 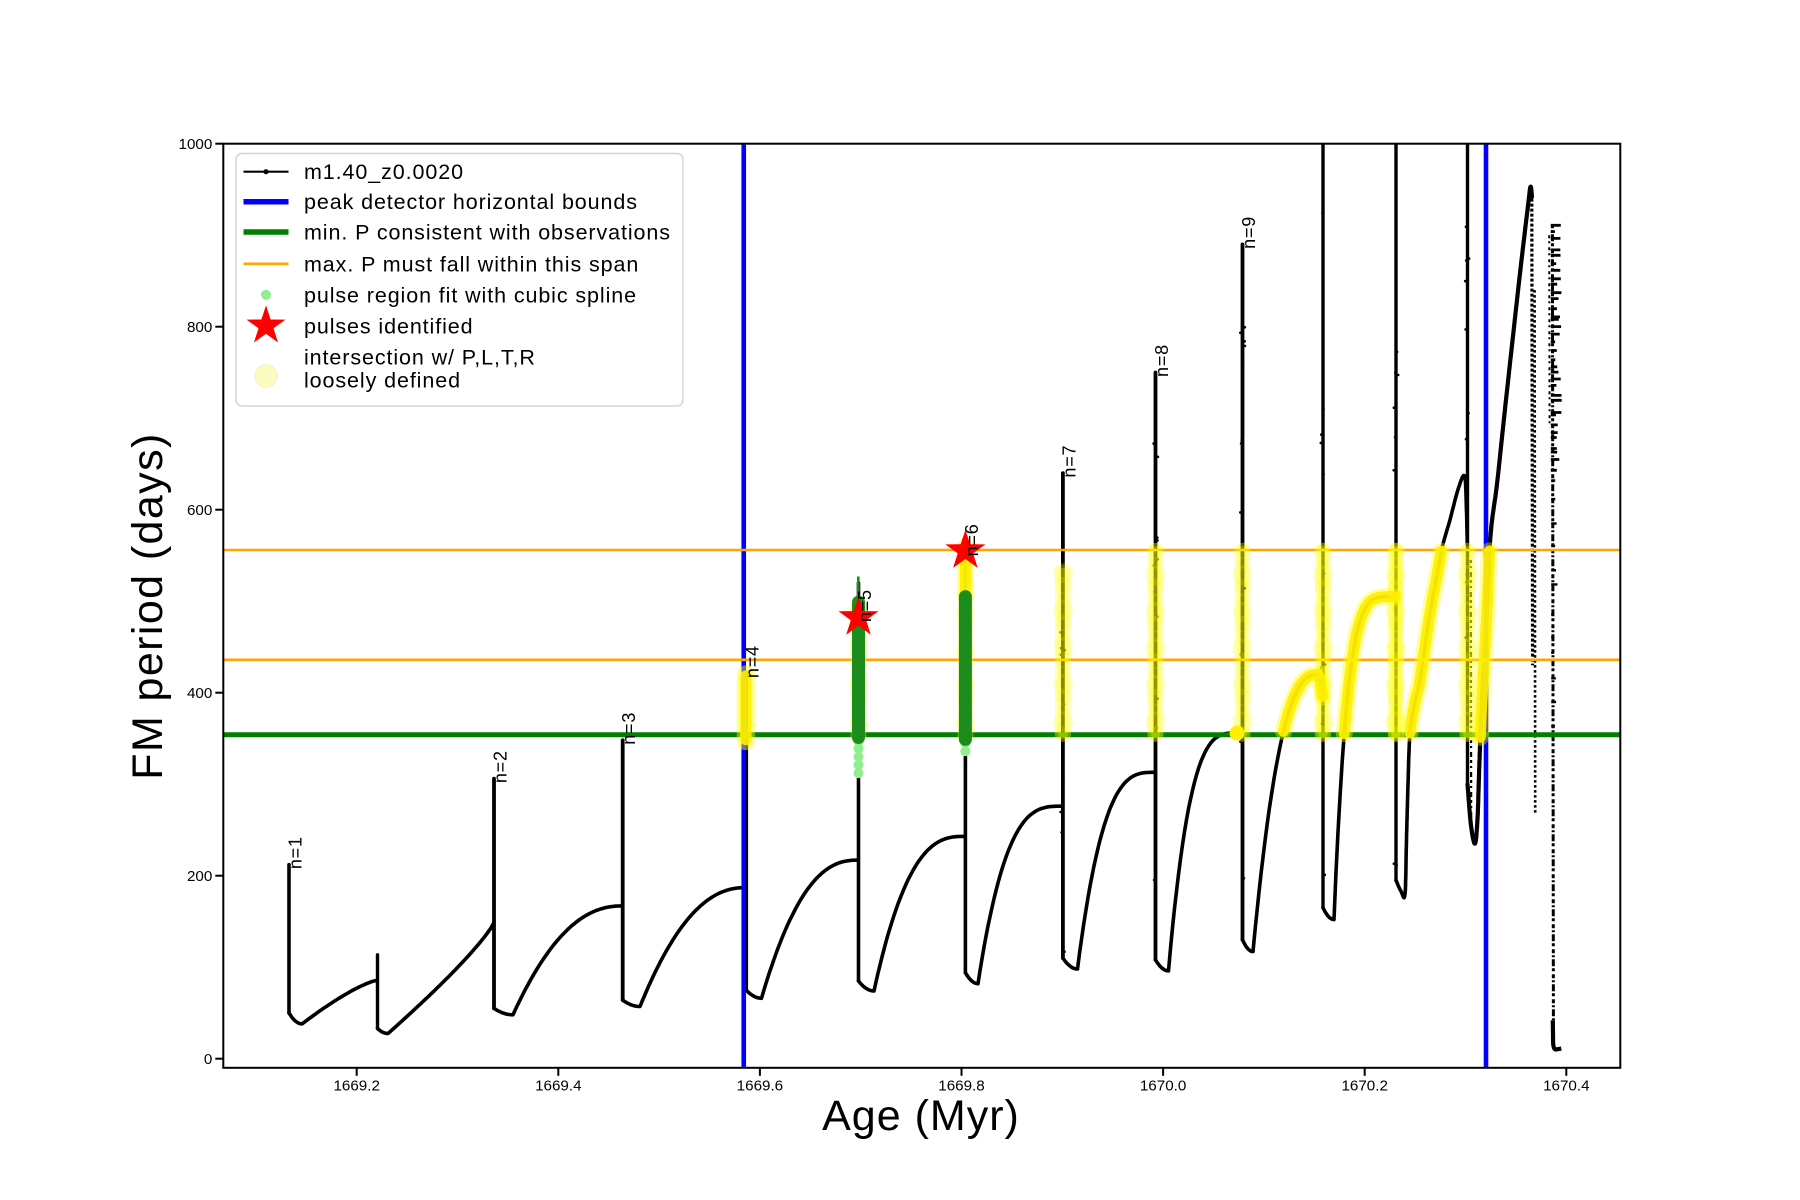 What do you see at coordinates (382, 381) in the screenshot?
I see `svg-text: loosely defined` at bounding box center [382, 381].